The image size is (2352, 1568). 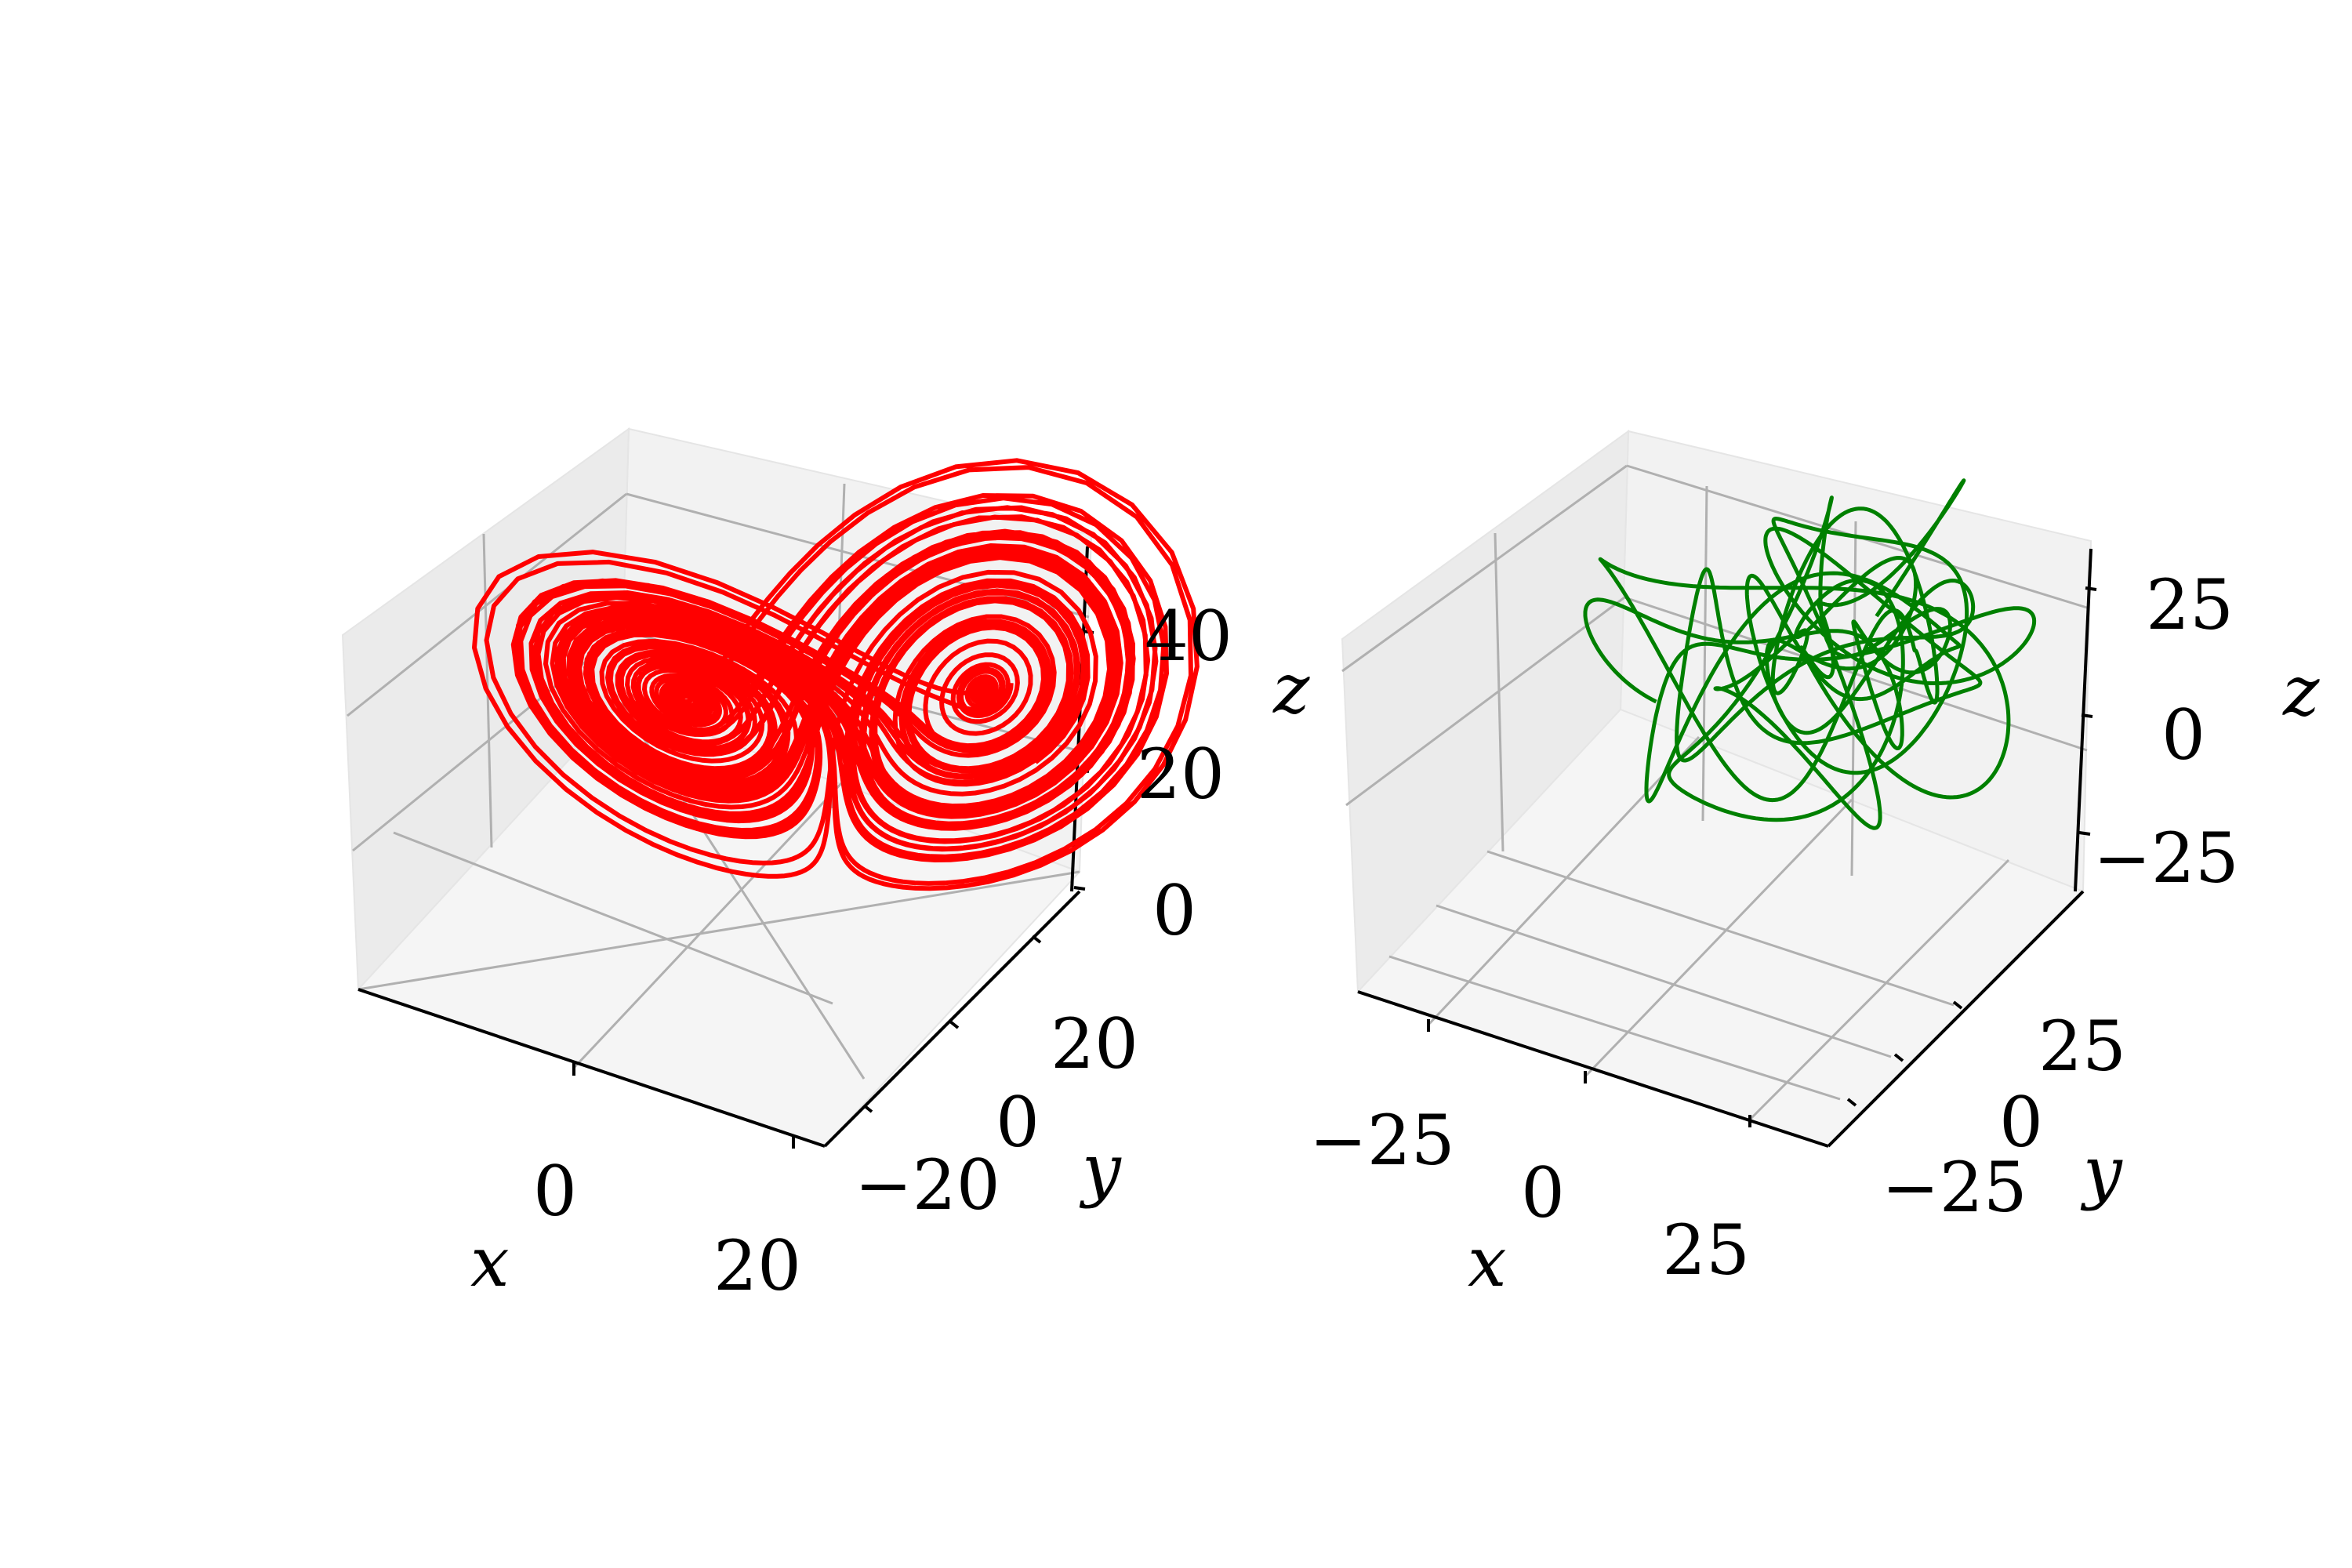 I want to click on right-y-tick-label: −25, so click(x=1954, y=1187).